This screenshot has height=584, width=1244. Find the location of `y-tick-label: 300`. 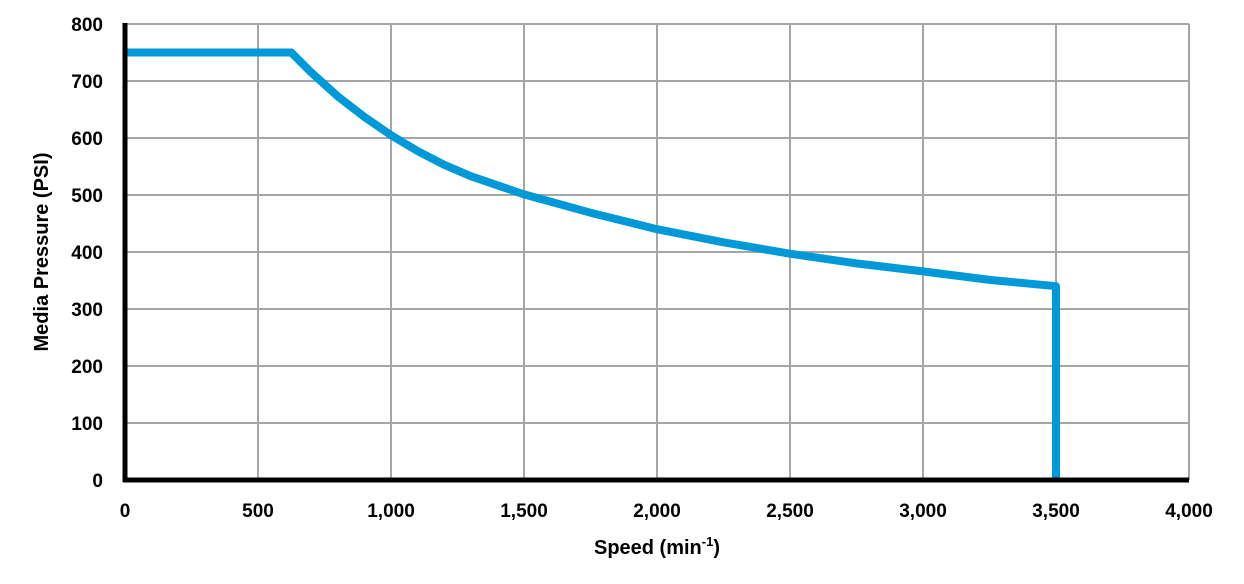

y-tick-label: 300 is located at coordinates (87, 310).